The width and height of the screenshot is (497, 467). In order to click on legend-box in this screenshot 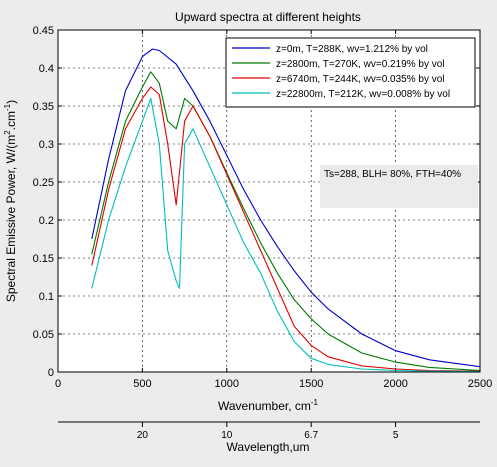, I will do `click(350, 72)`.